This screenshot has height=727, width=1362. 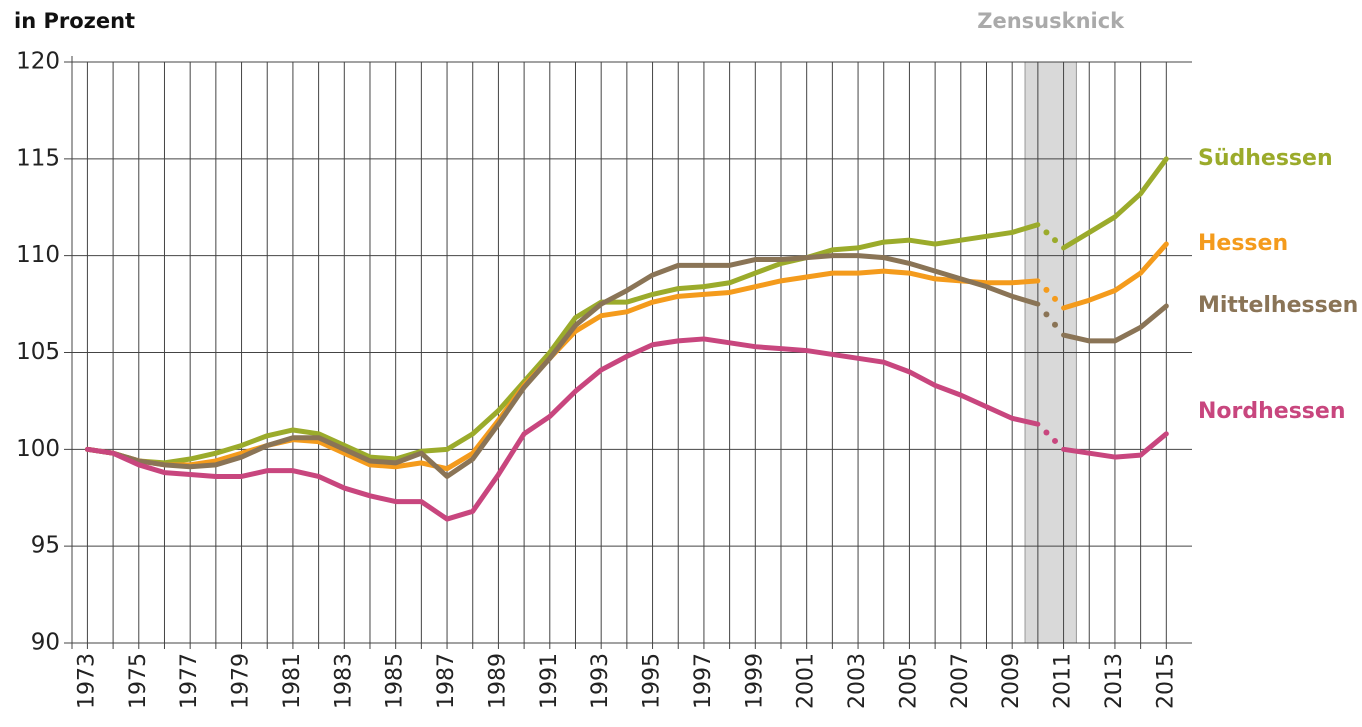 I want to click on x-tick-label: 1987, so click(x=446, y=681).